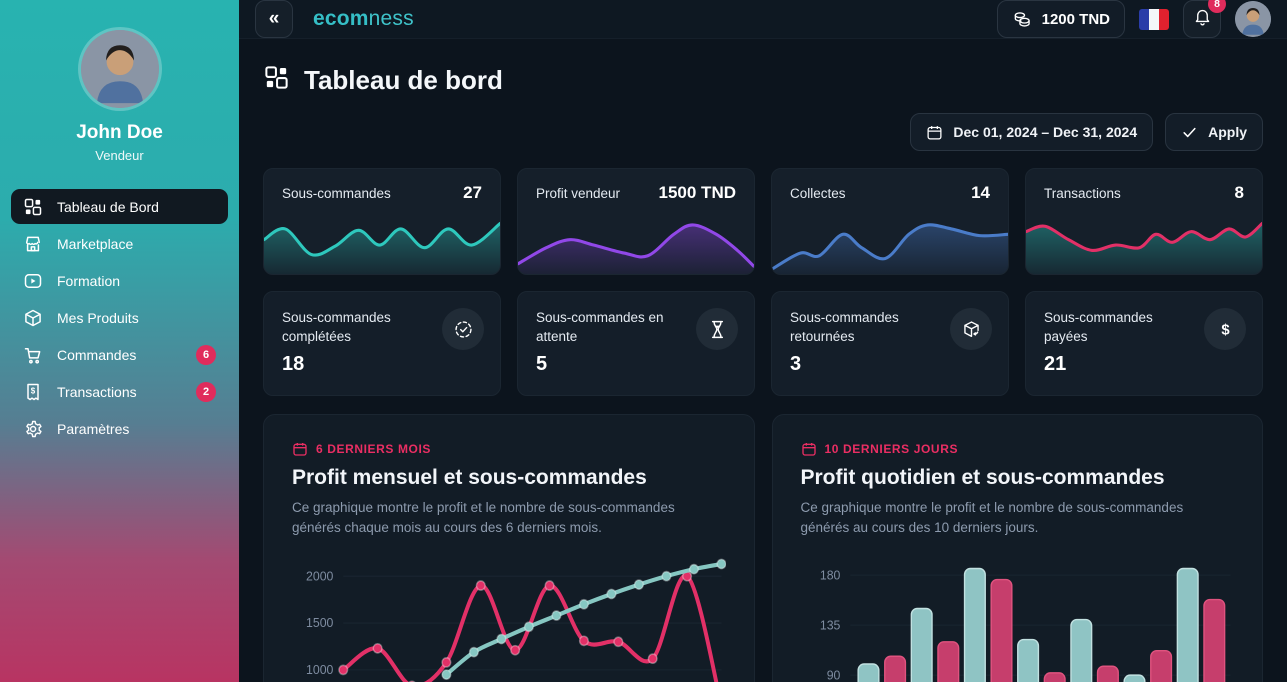 The image size is (1287, 682). Describe the element at coordinates (844, 327) in the screenshot. I see `kpi-label: Sous-commandes retournées` at that location.